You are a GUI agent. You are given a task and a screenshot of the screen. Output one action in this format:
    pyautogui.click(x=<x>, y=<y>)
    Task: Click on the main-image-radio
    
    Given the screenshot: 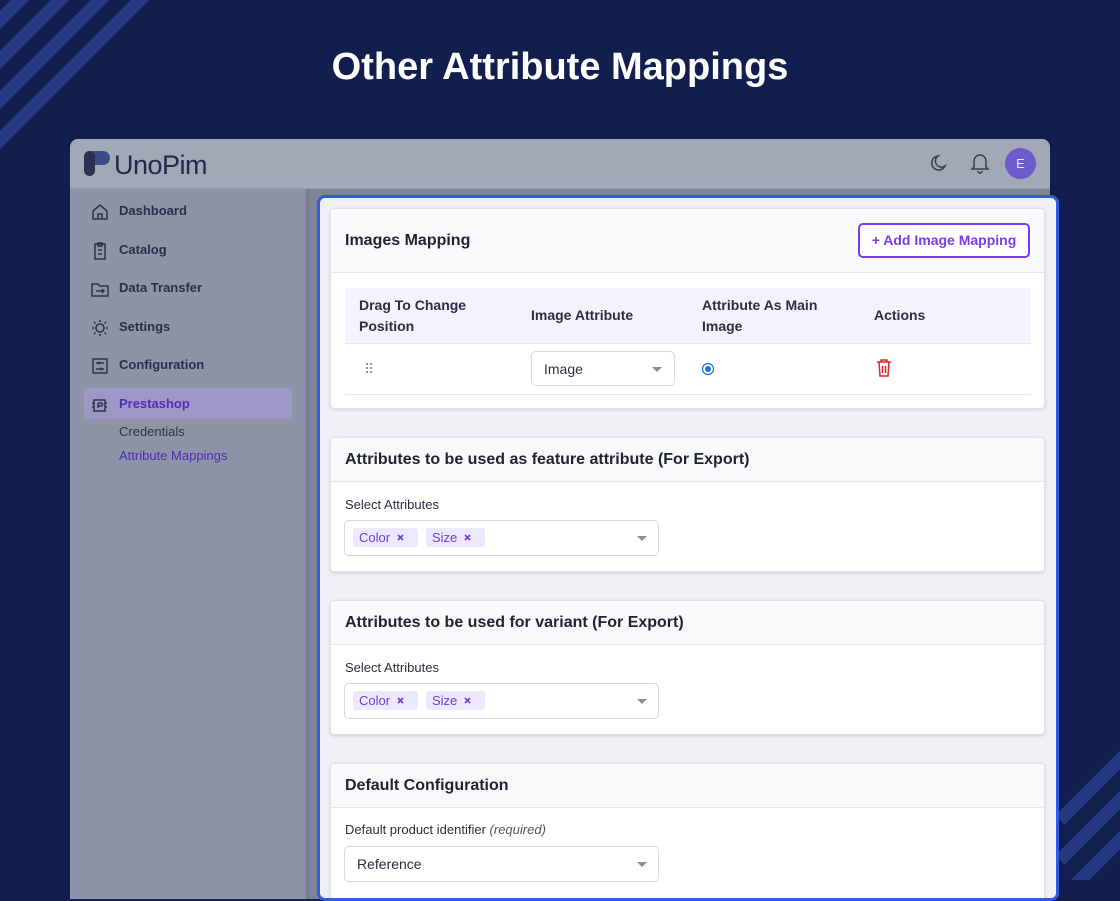 What is the action you would take?
    pyautogui.click(x=708, y=369)
    